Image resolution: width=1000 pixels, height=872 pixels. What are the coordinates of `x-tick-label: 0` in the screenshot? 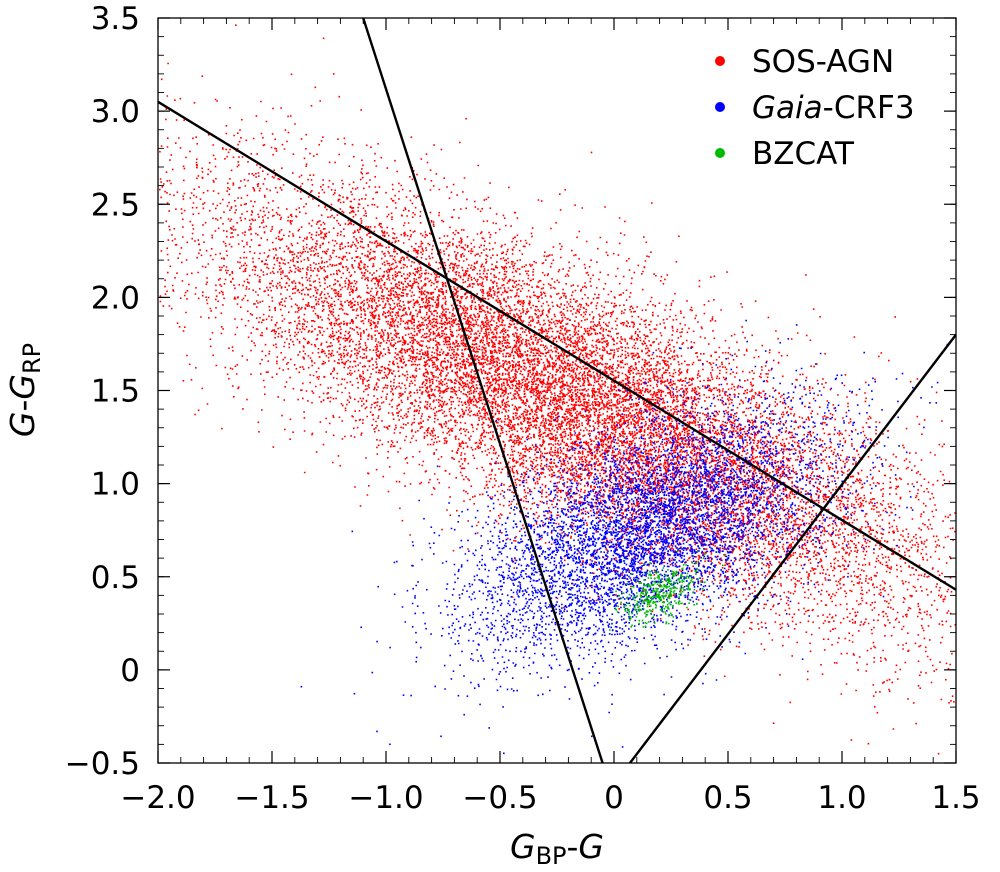 It's located at (614, 798).